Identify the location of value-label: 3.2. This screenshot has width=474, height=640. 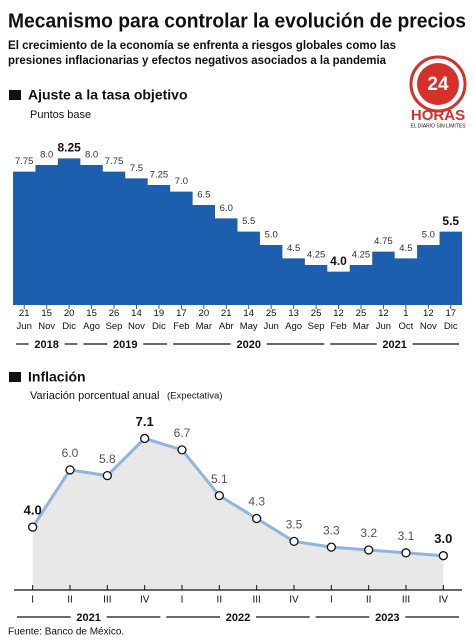
(368, 533).